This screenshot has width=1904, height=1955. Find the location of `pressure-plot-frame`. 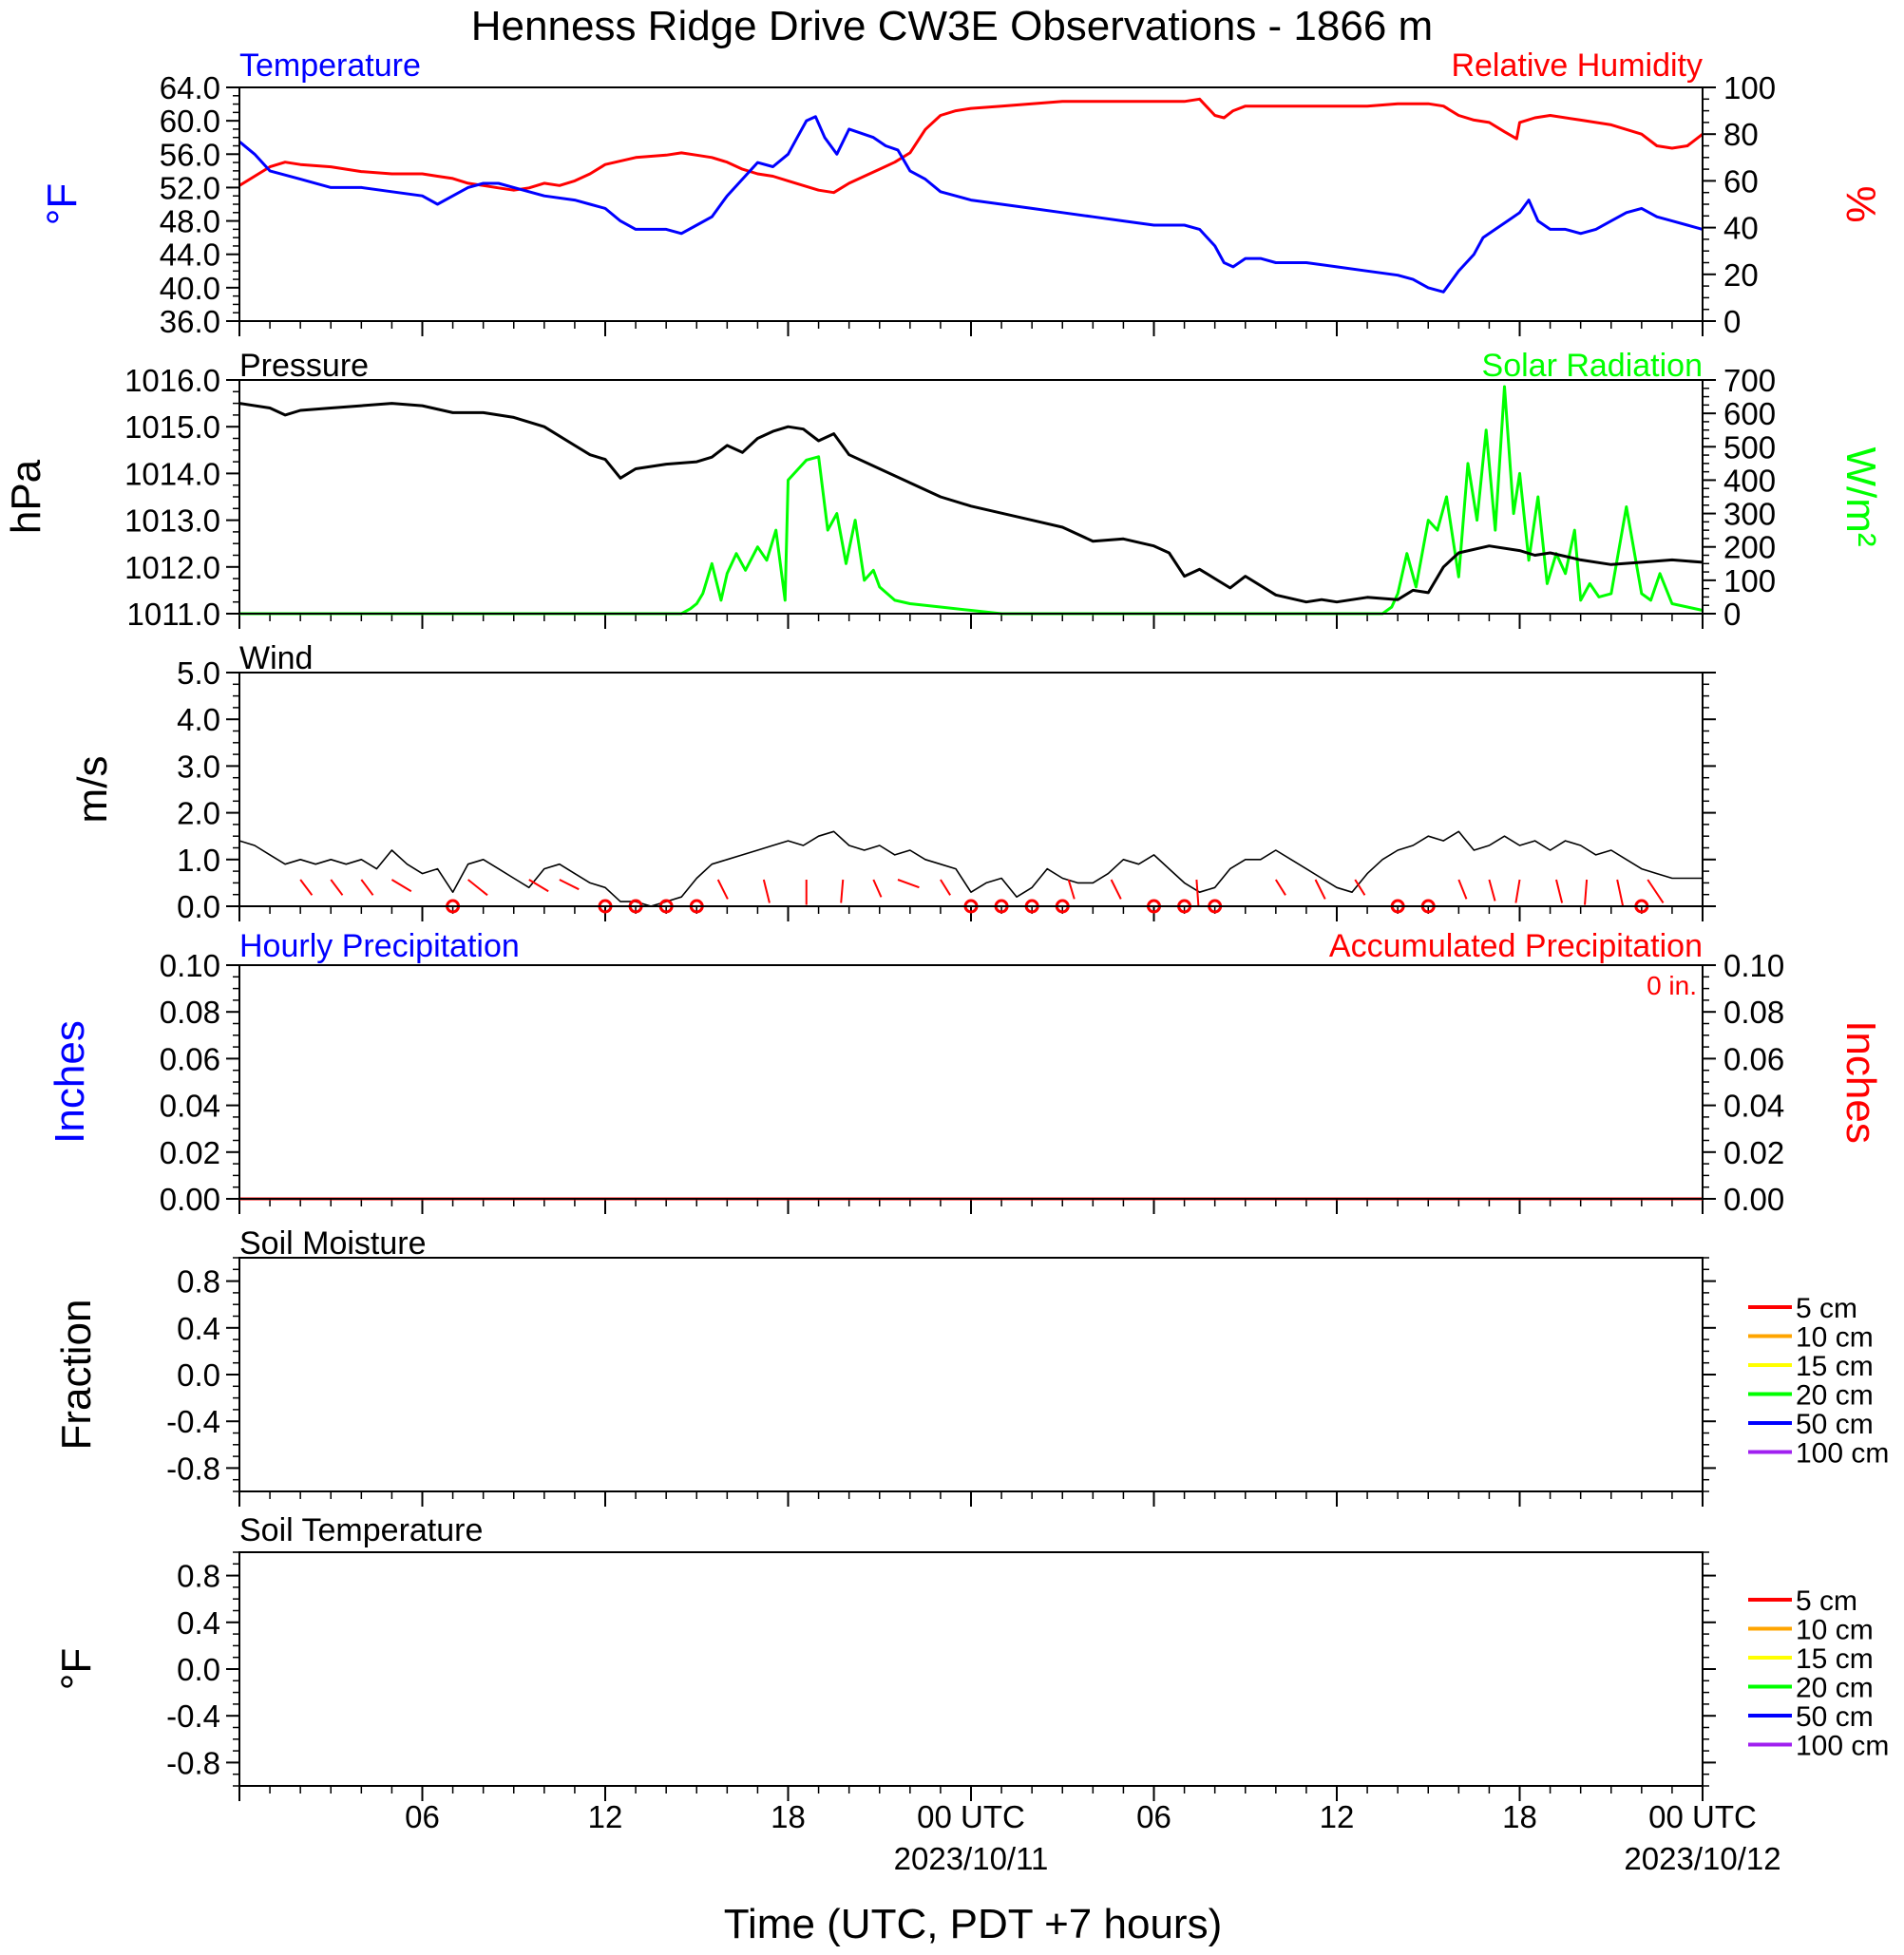

pressure-plot-frame is located at coordinates (971, 497).